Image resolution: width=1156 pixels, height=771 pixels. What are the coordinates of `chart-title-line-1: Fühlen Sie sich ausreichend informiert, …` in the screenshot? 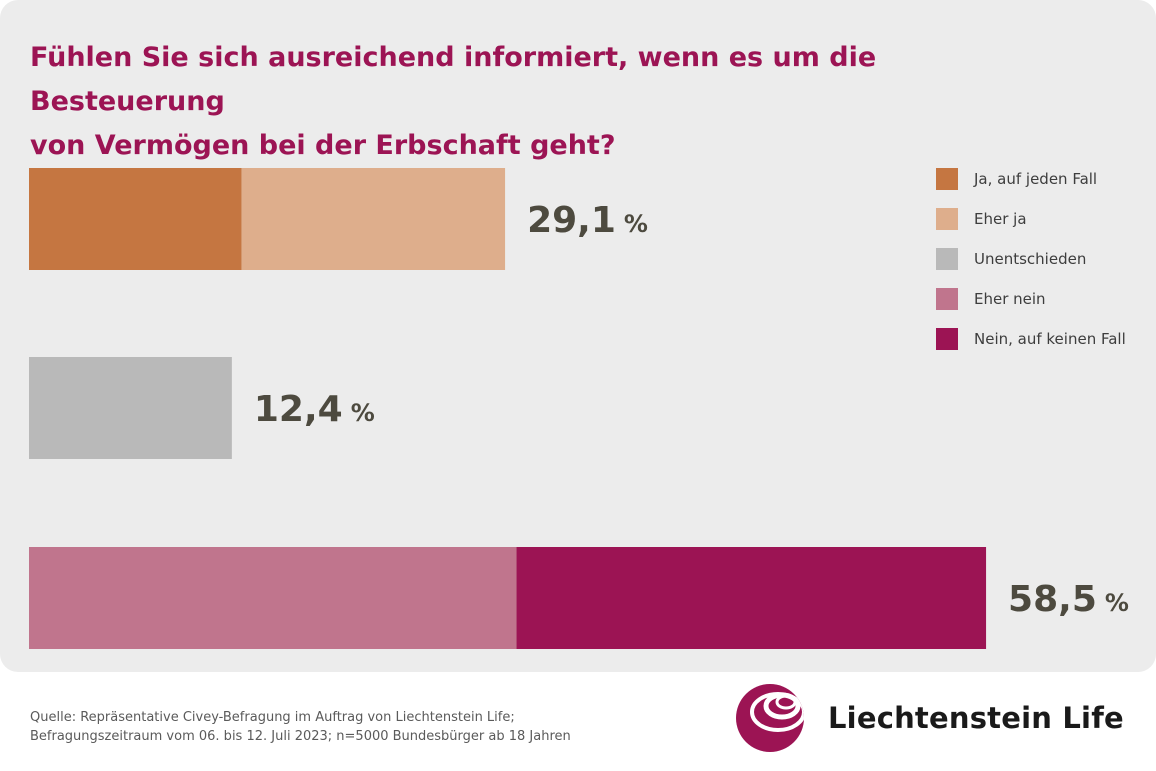 It's located at (453, 79).